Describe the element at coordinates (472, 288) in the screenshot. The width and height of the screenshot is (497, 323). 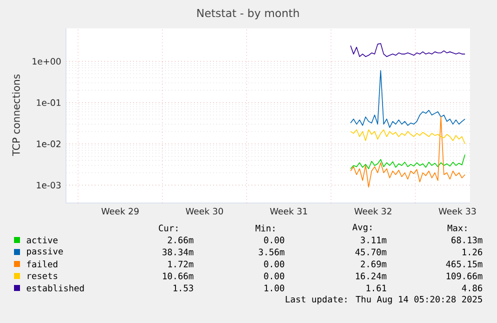
I see `text: 4.86` at that location.